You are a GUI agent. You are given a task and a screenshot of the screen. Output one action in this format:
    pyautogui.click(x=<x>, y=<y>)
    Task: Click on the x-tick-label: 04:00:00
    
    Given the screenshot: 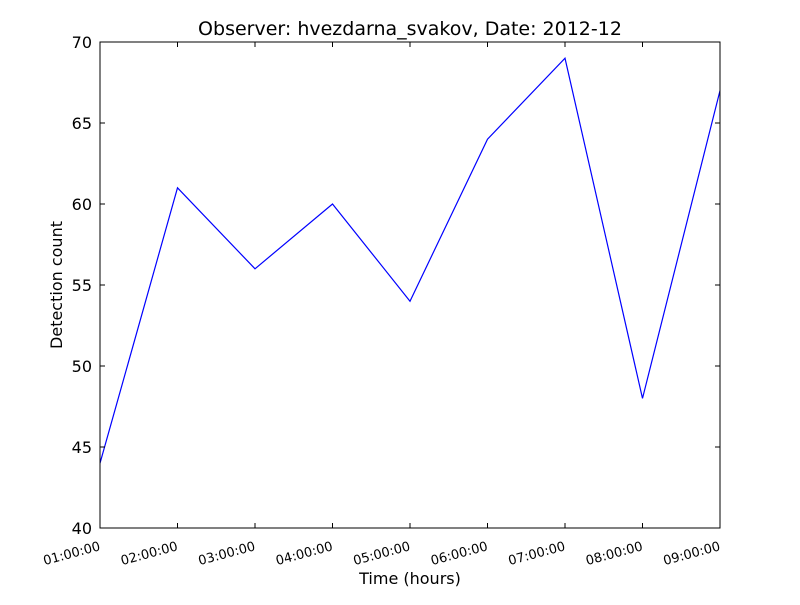 What is the action you would take?
    pyautogui.click(x=304, y=554)
    